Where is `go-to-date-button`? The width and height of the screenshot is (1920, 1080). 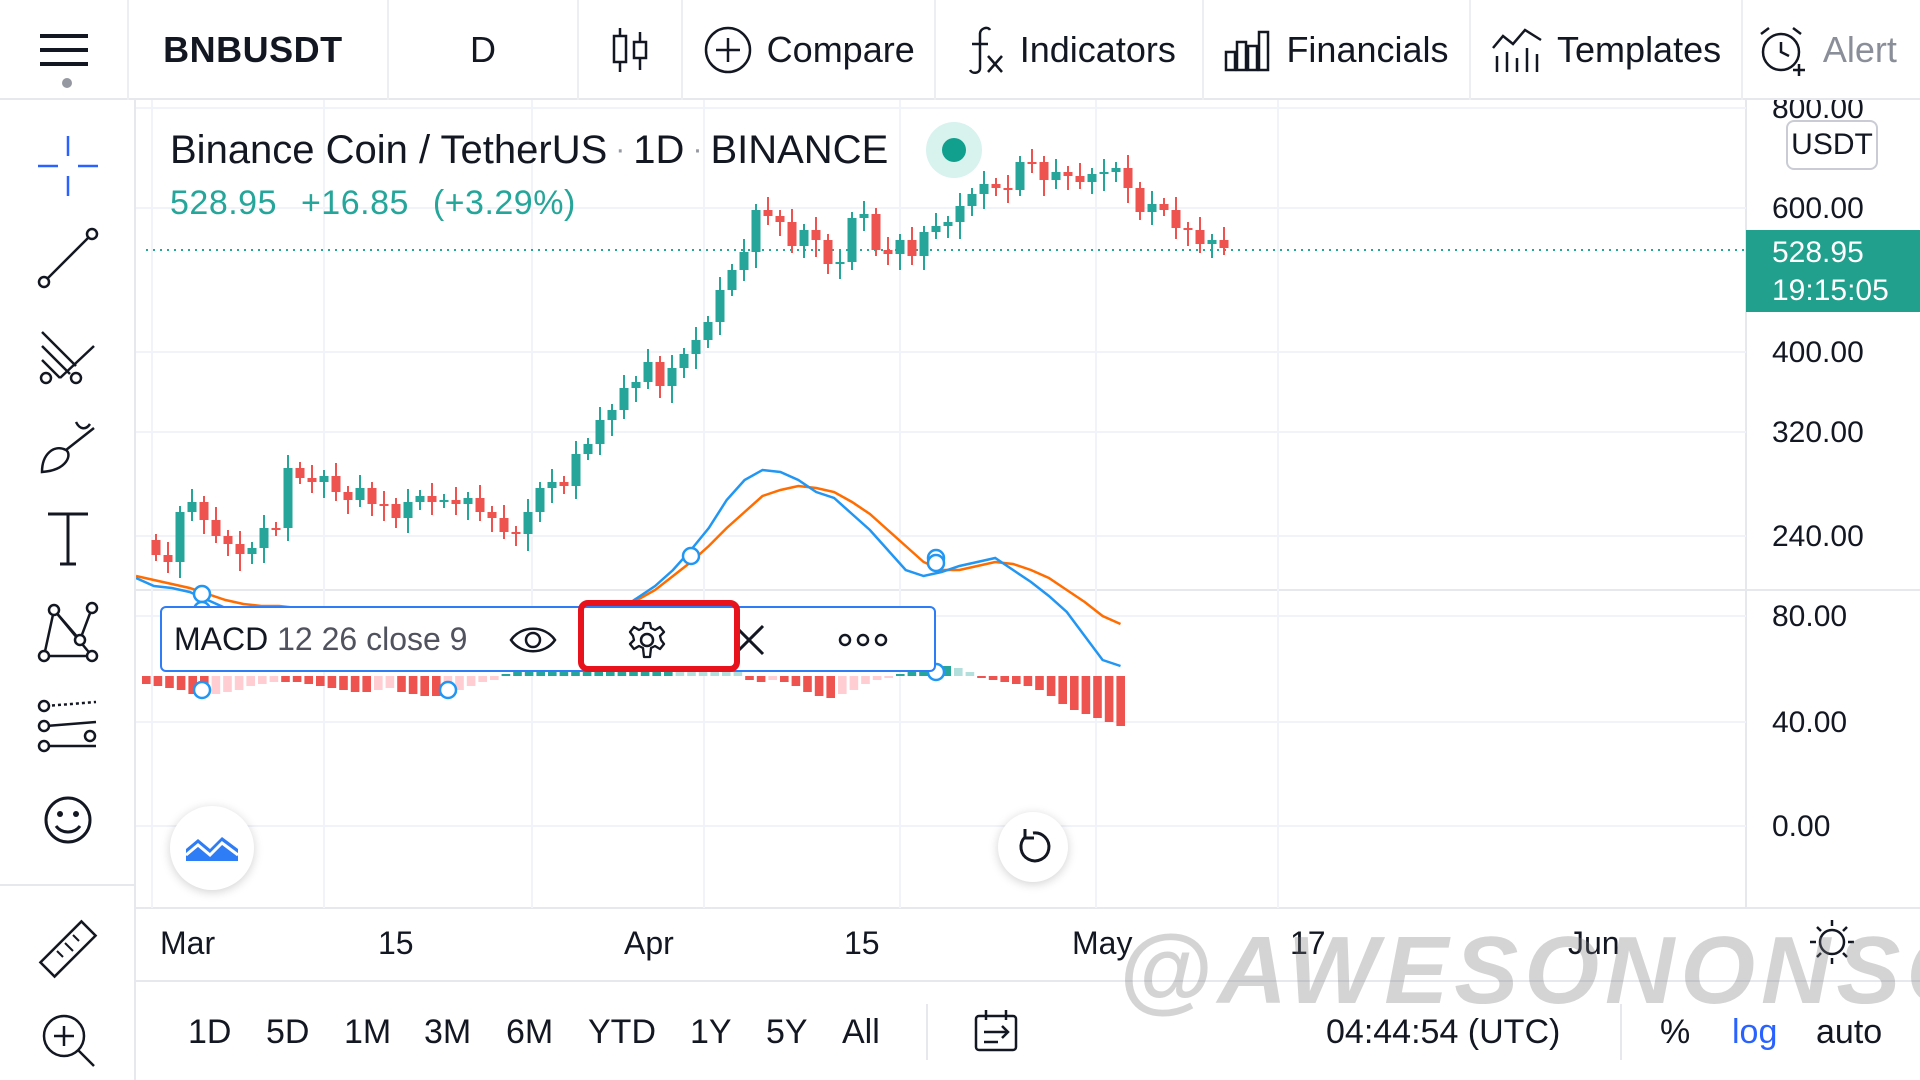 go-to-date-button is located at coordinates (996, 1031).